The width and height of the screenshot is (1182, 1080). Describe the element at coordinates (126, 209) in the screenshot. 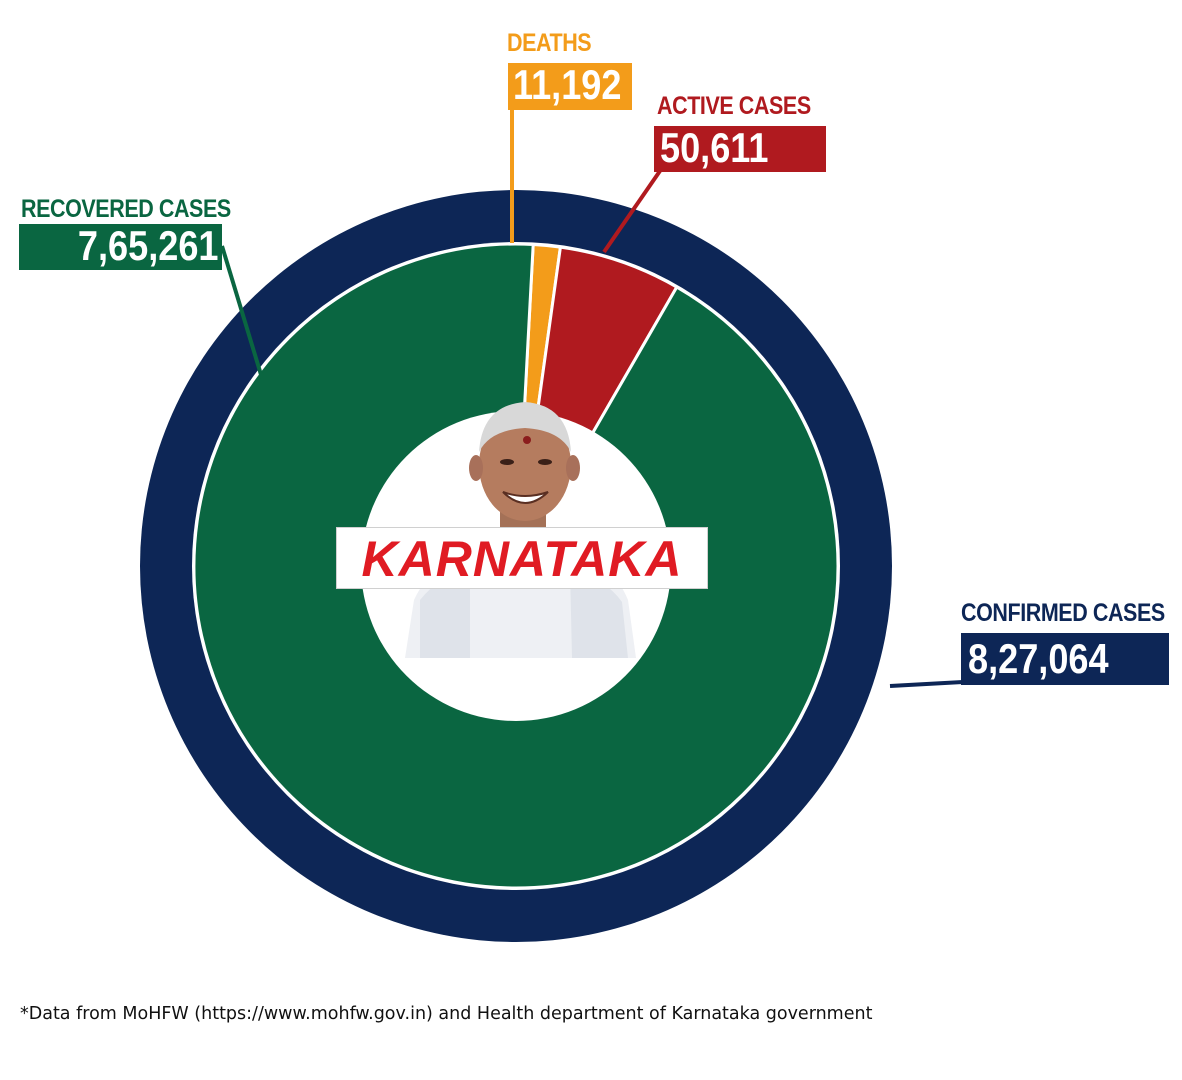

I see `recovered-cases-label: RECOVERED CASES` at that location.